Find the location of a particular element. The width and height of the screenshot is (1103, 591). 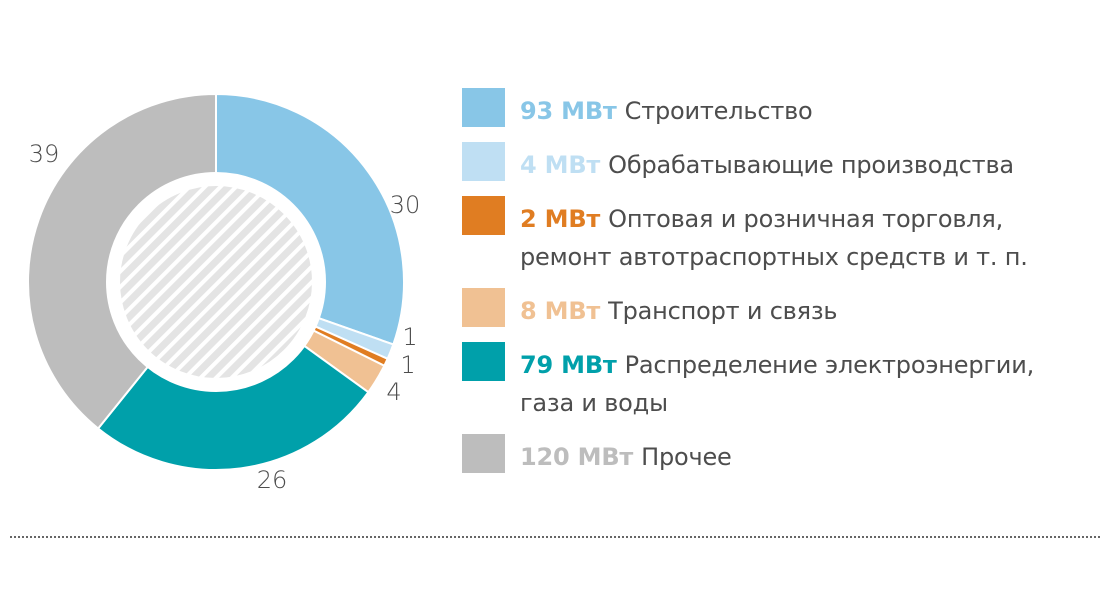

legend-label: Прочее is located at coordinates (686, 457).